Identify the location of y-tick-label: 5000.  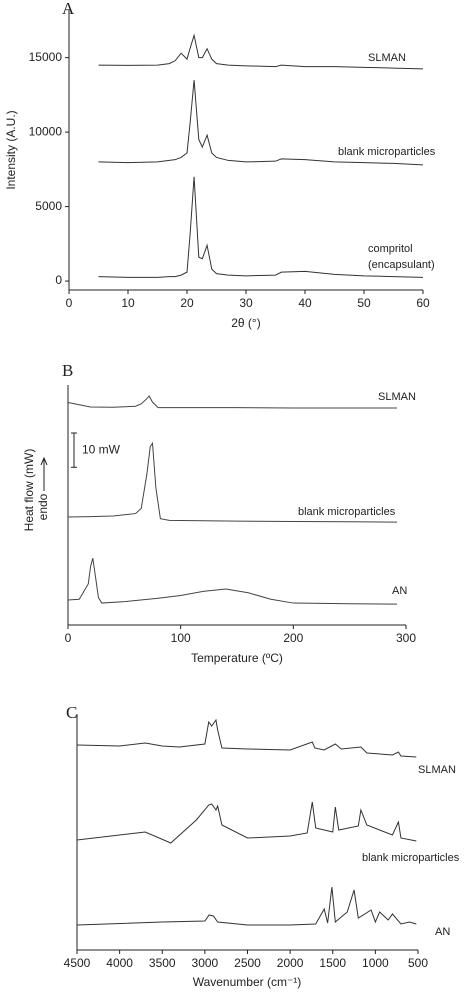
(48, 206).